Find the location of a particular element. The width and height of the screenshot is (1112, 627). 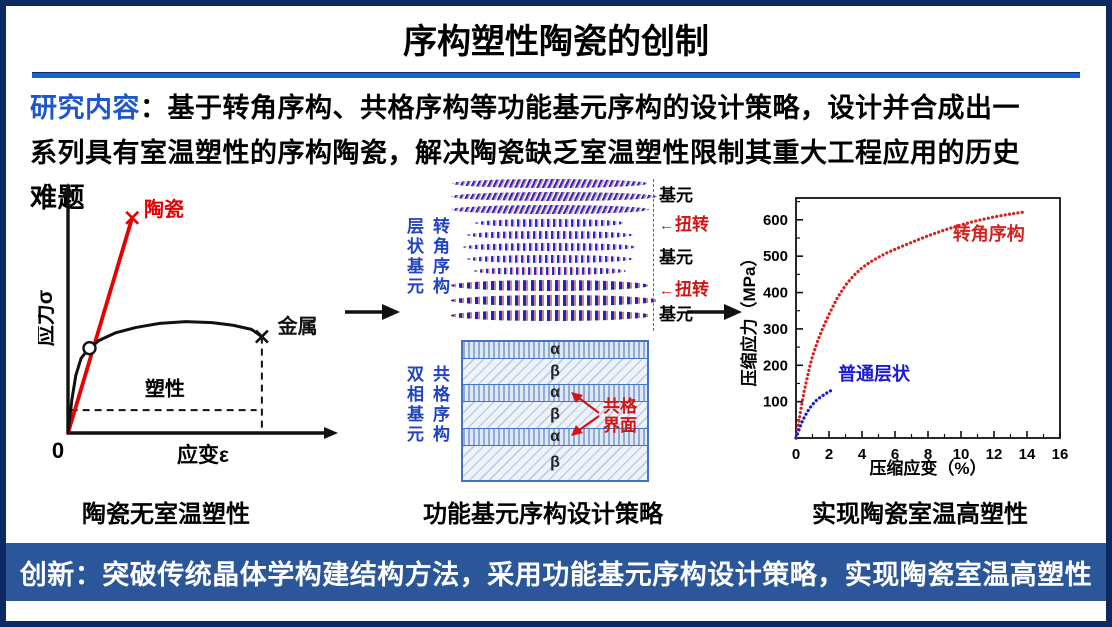

innovation-text: 创新：突破传统晶体学构建结构方法，采用功能基元序构设计策略，实现陶瓷室温高塑性 is located at coordinates (556, 574).